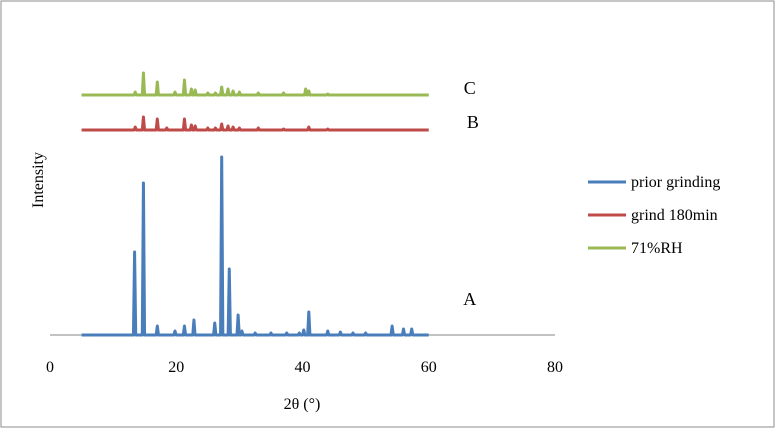 Image resolution: width=776 pixels, height=429 pixels. What do you see at coordinates (471, 193) in the screenshot?
I see `trace-annotations: A BC` at bounding box center [471, 193].